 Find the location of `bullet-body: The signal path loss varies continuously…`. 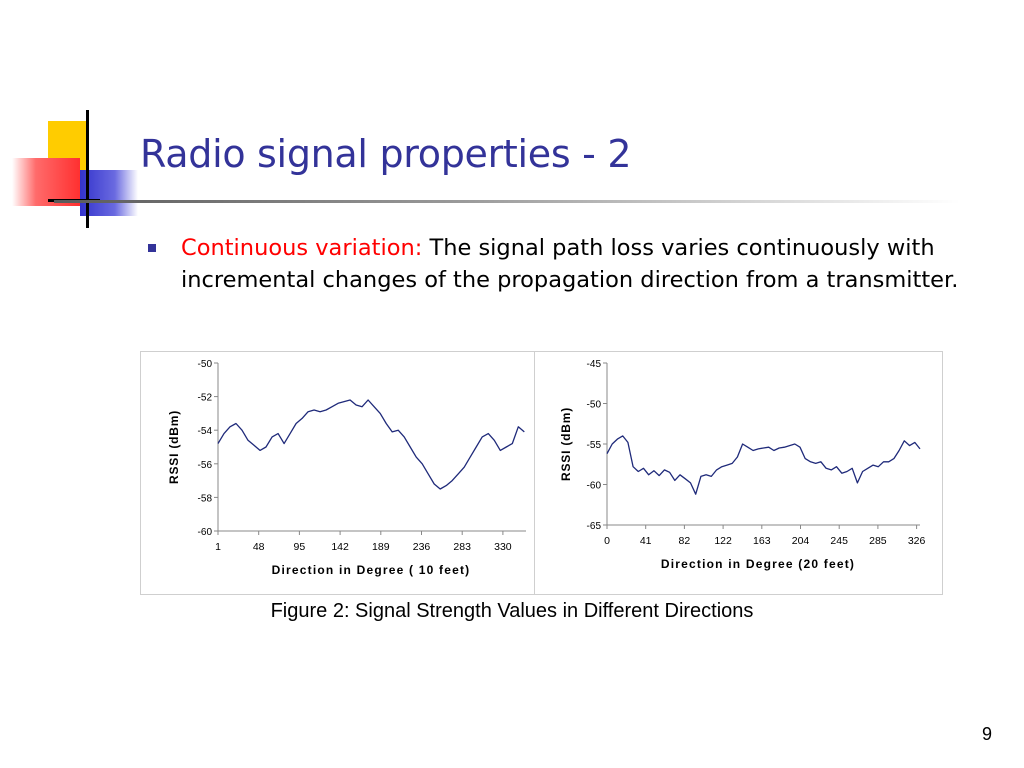

bullet-body: The signal path loss varies continuously… is located at coordinates (570, 264).